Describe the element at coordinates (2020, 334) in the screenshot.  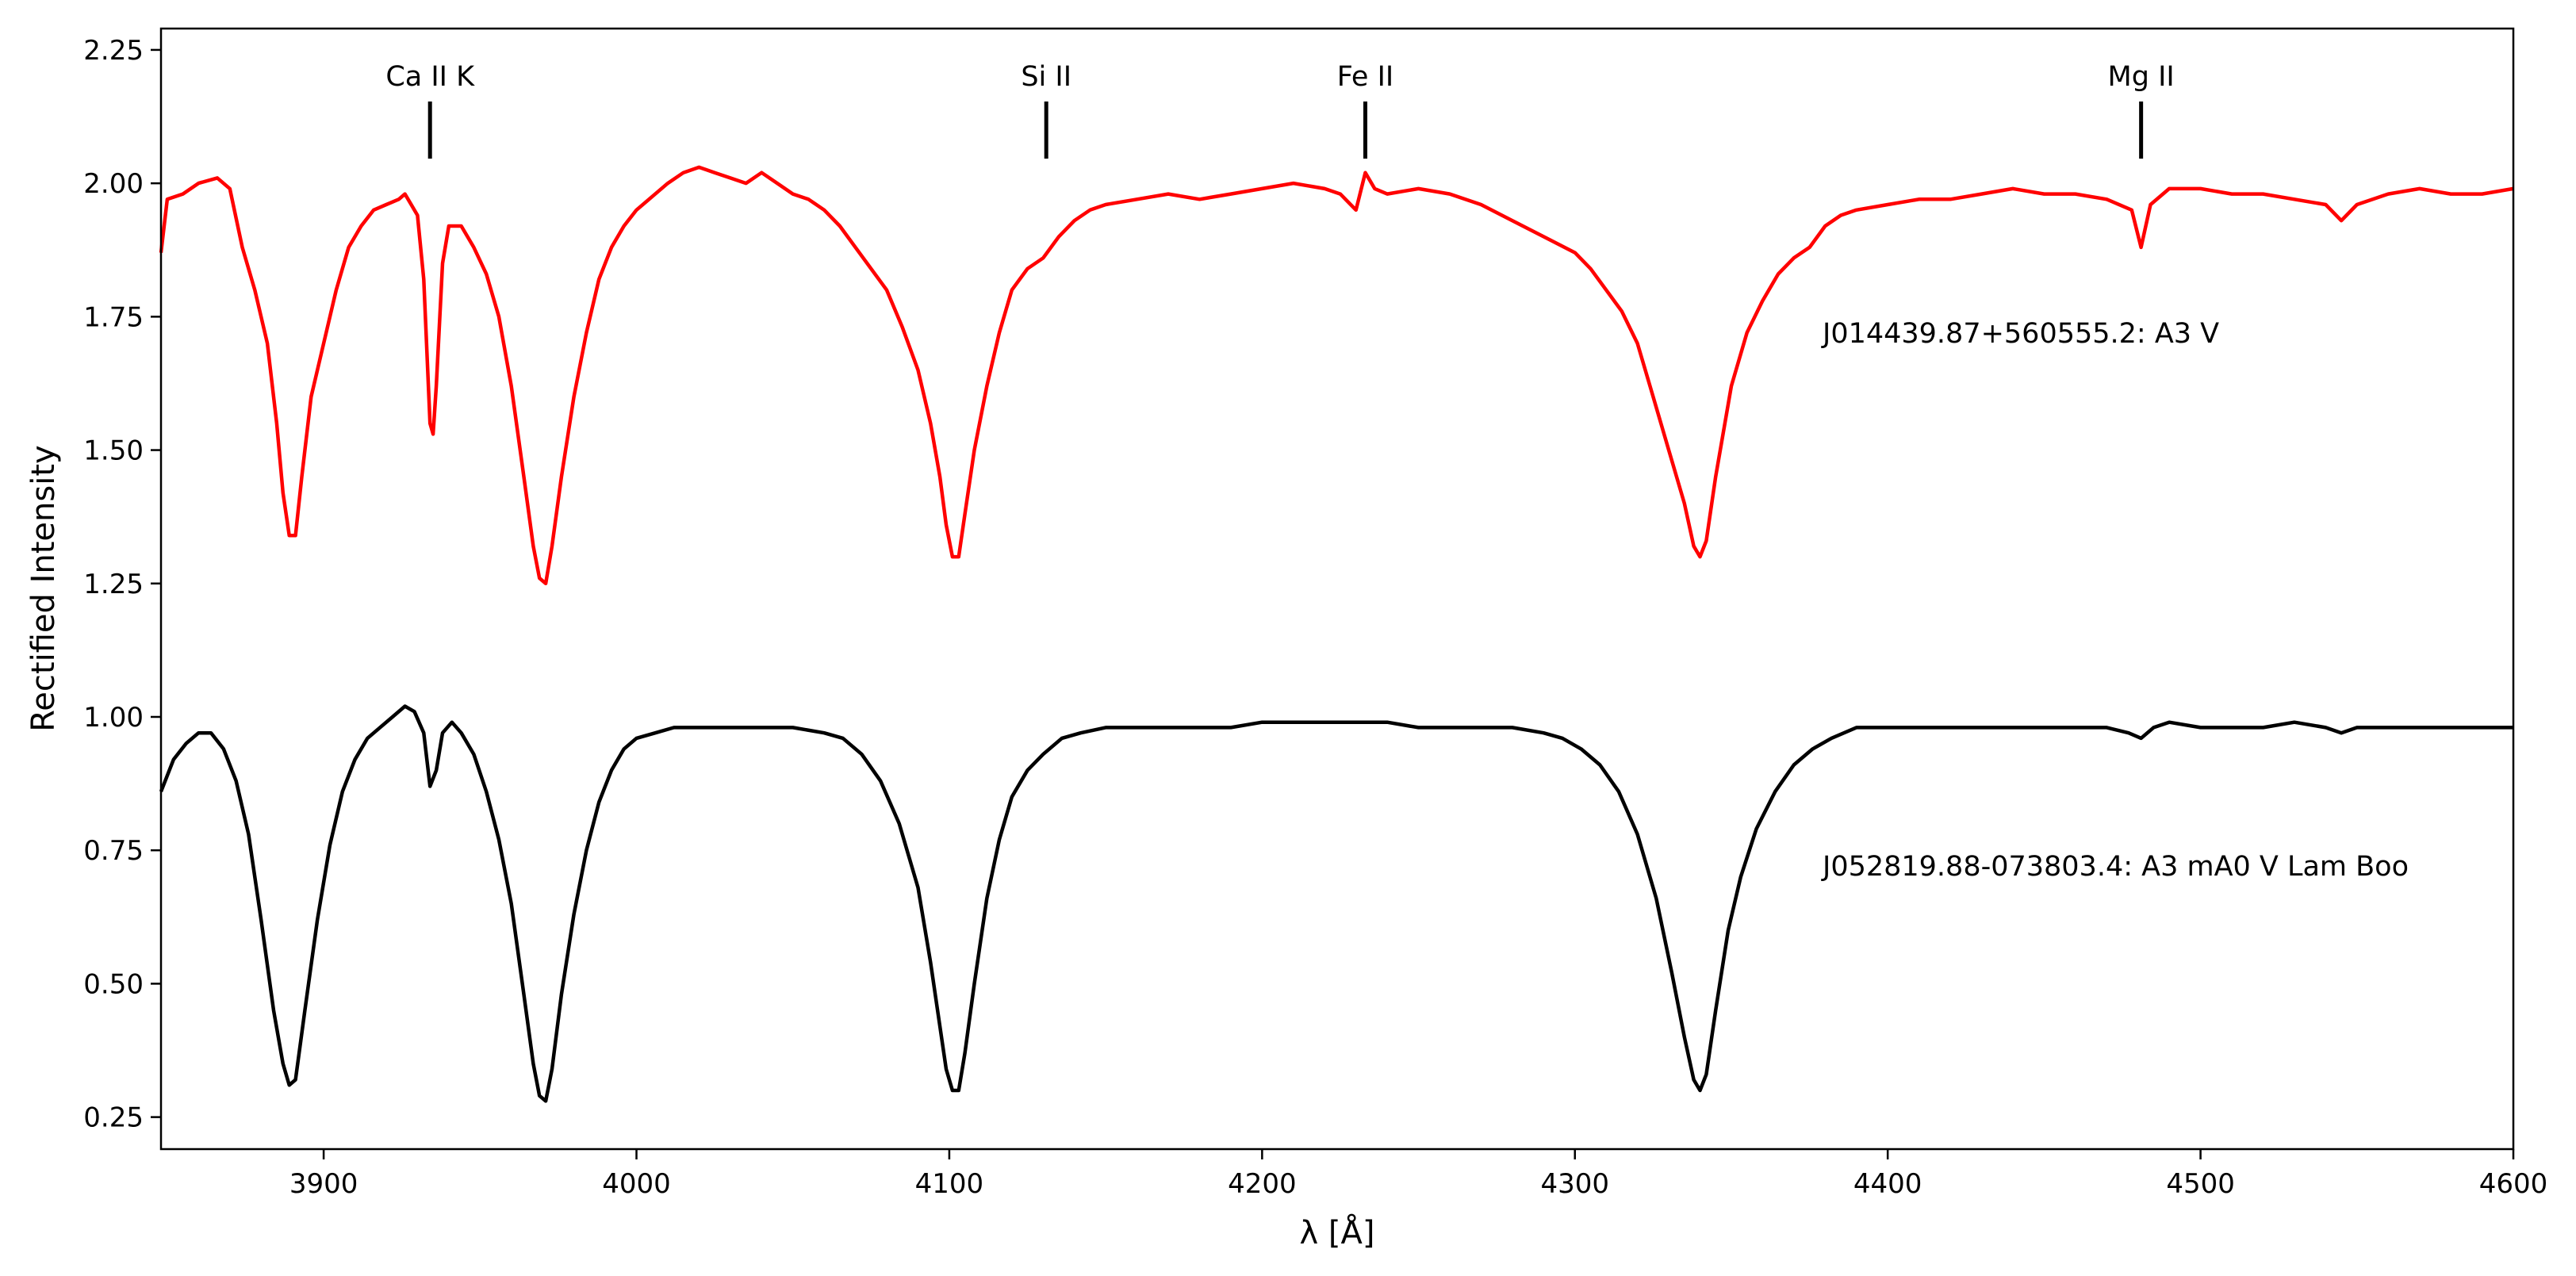
I see `series-annotation-1: J014439.87+560555.2: A3 V` at that location.